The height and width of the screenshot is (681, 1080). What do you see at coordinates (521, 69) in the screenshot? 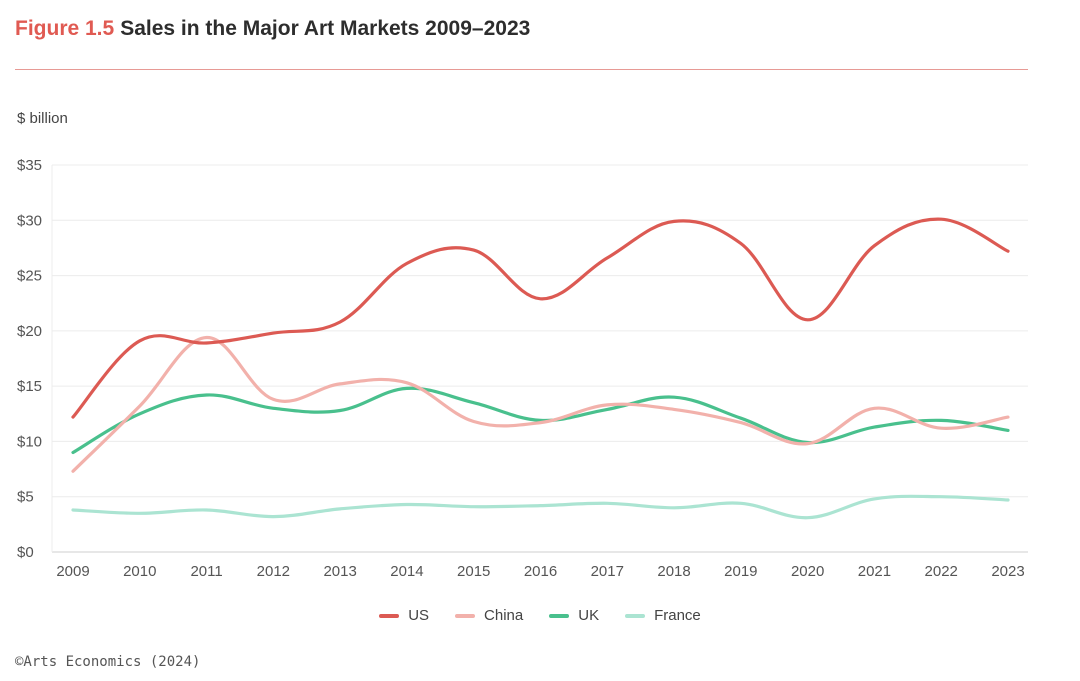
I see `title-divider` at bounding box center [521, 69].